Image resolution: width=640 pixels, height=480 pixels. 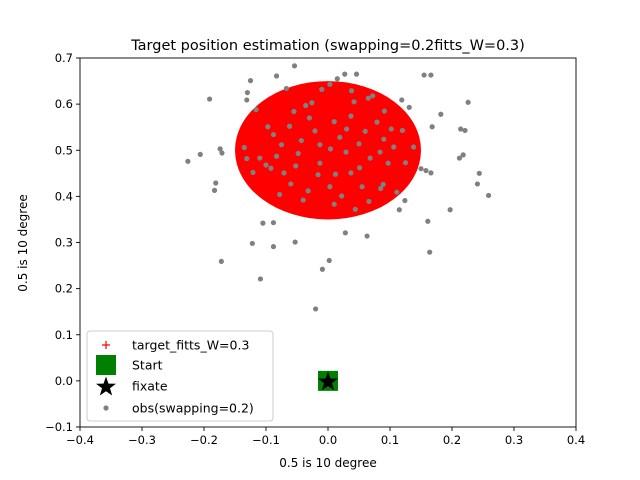 What do you see at coordinates (64, 58) in the screenshot?
I see `y-tick-label: 0.7` at bounding box center [64, 58].